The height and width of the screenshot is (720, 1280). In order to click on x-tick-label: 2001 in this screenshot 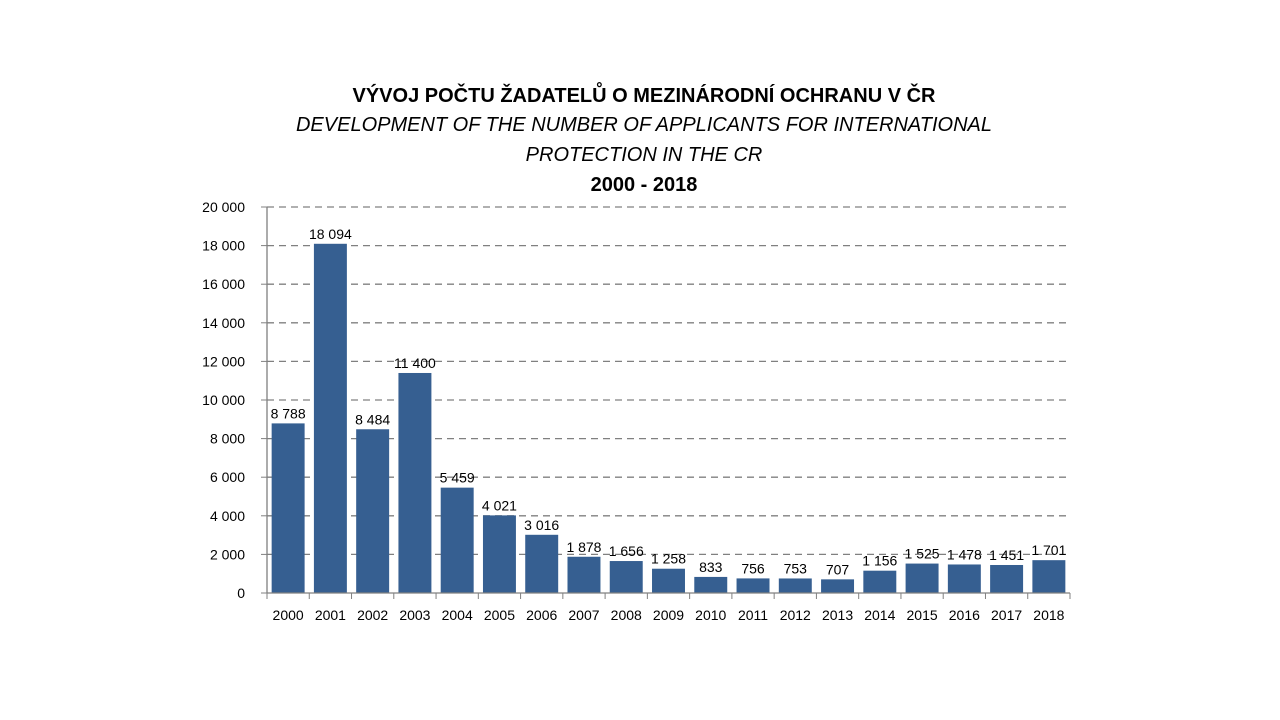, I will do `click(330, 615)`.